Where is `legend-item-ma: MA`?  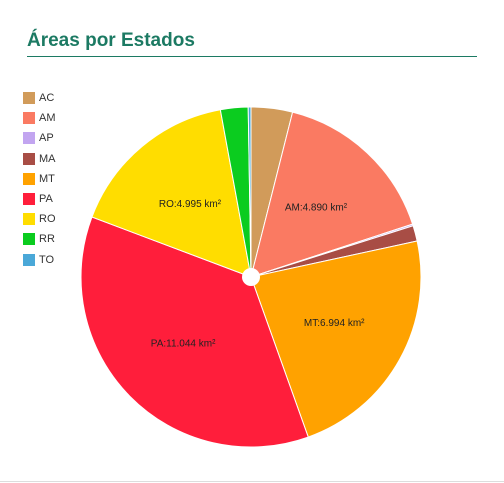 legend-item-ma: MA is located at coordinates (39, 159).